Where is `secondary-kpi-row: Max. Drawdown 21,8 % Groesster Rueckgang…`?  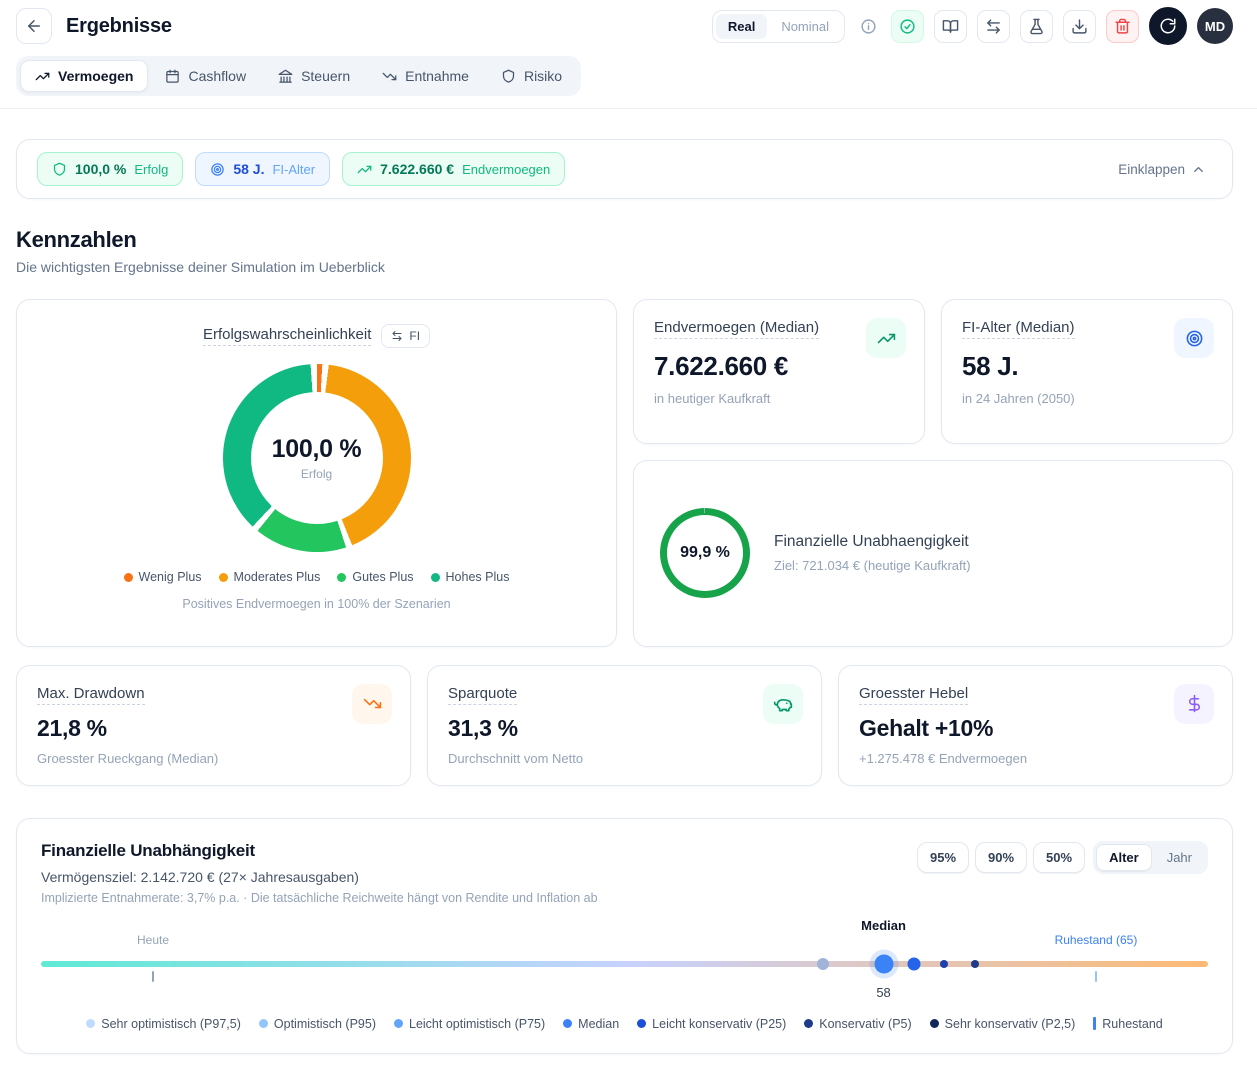
secondary-kpi-row: Max. Drawdown 21,8 % Groesster Rueckgang… is located at coordinates (624, 725).